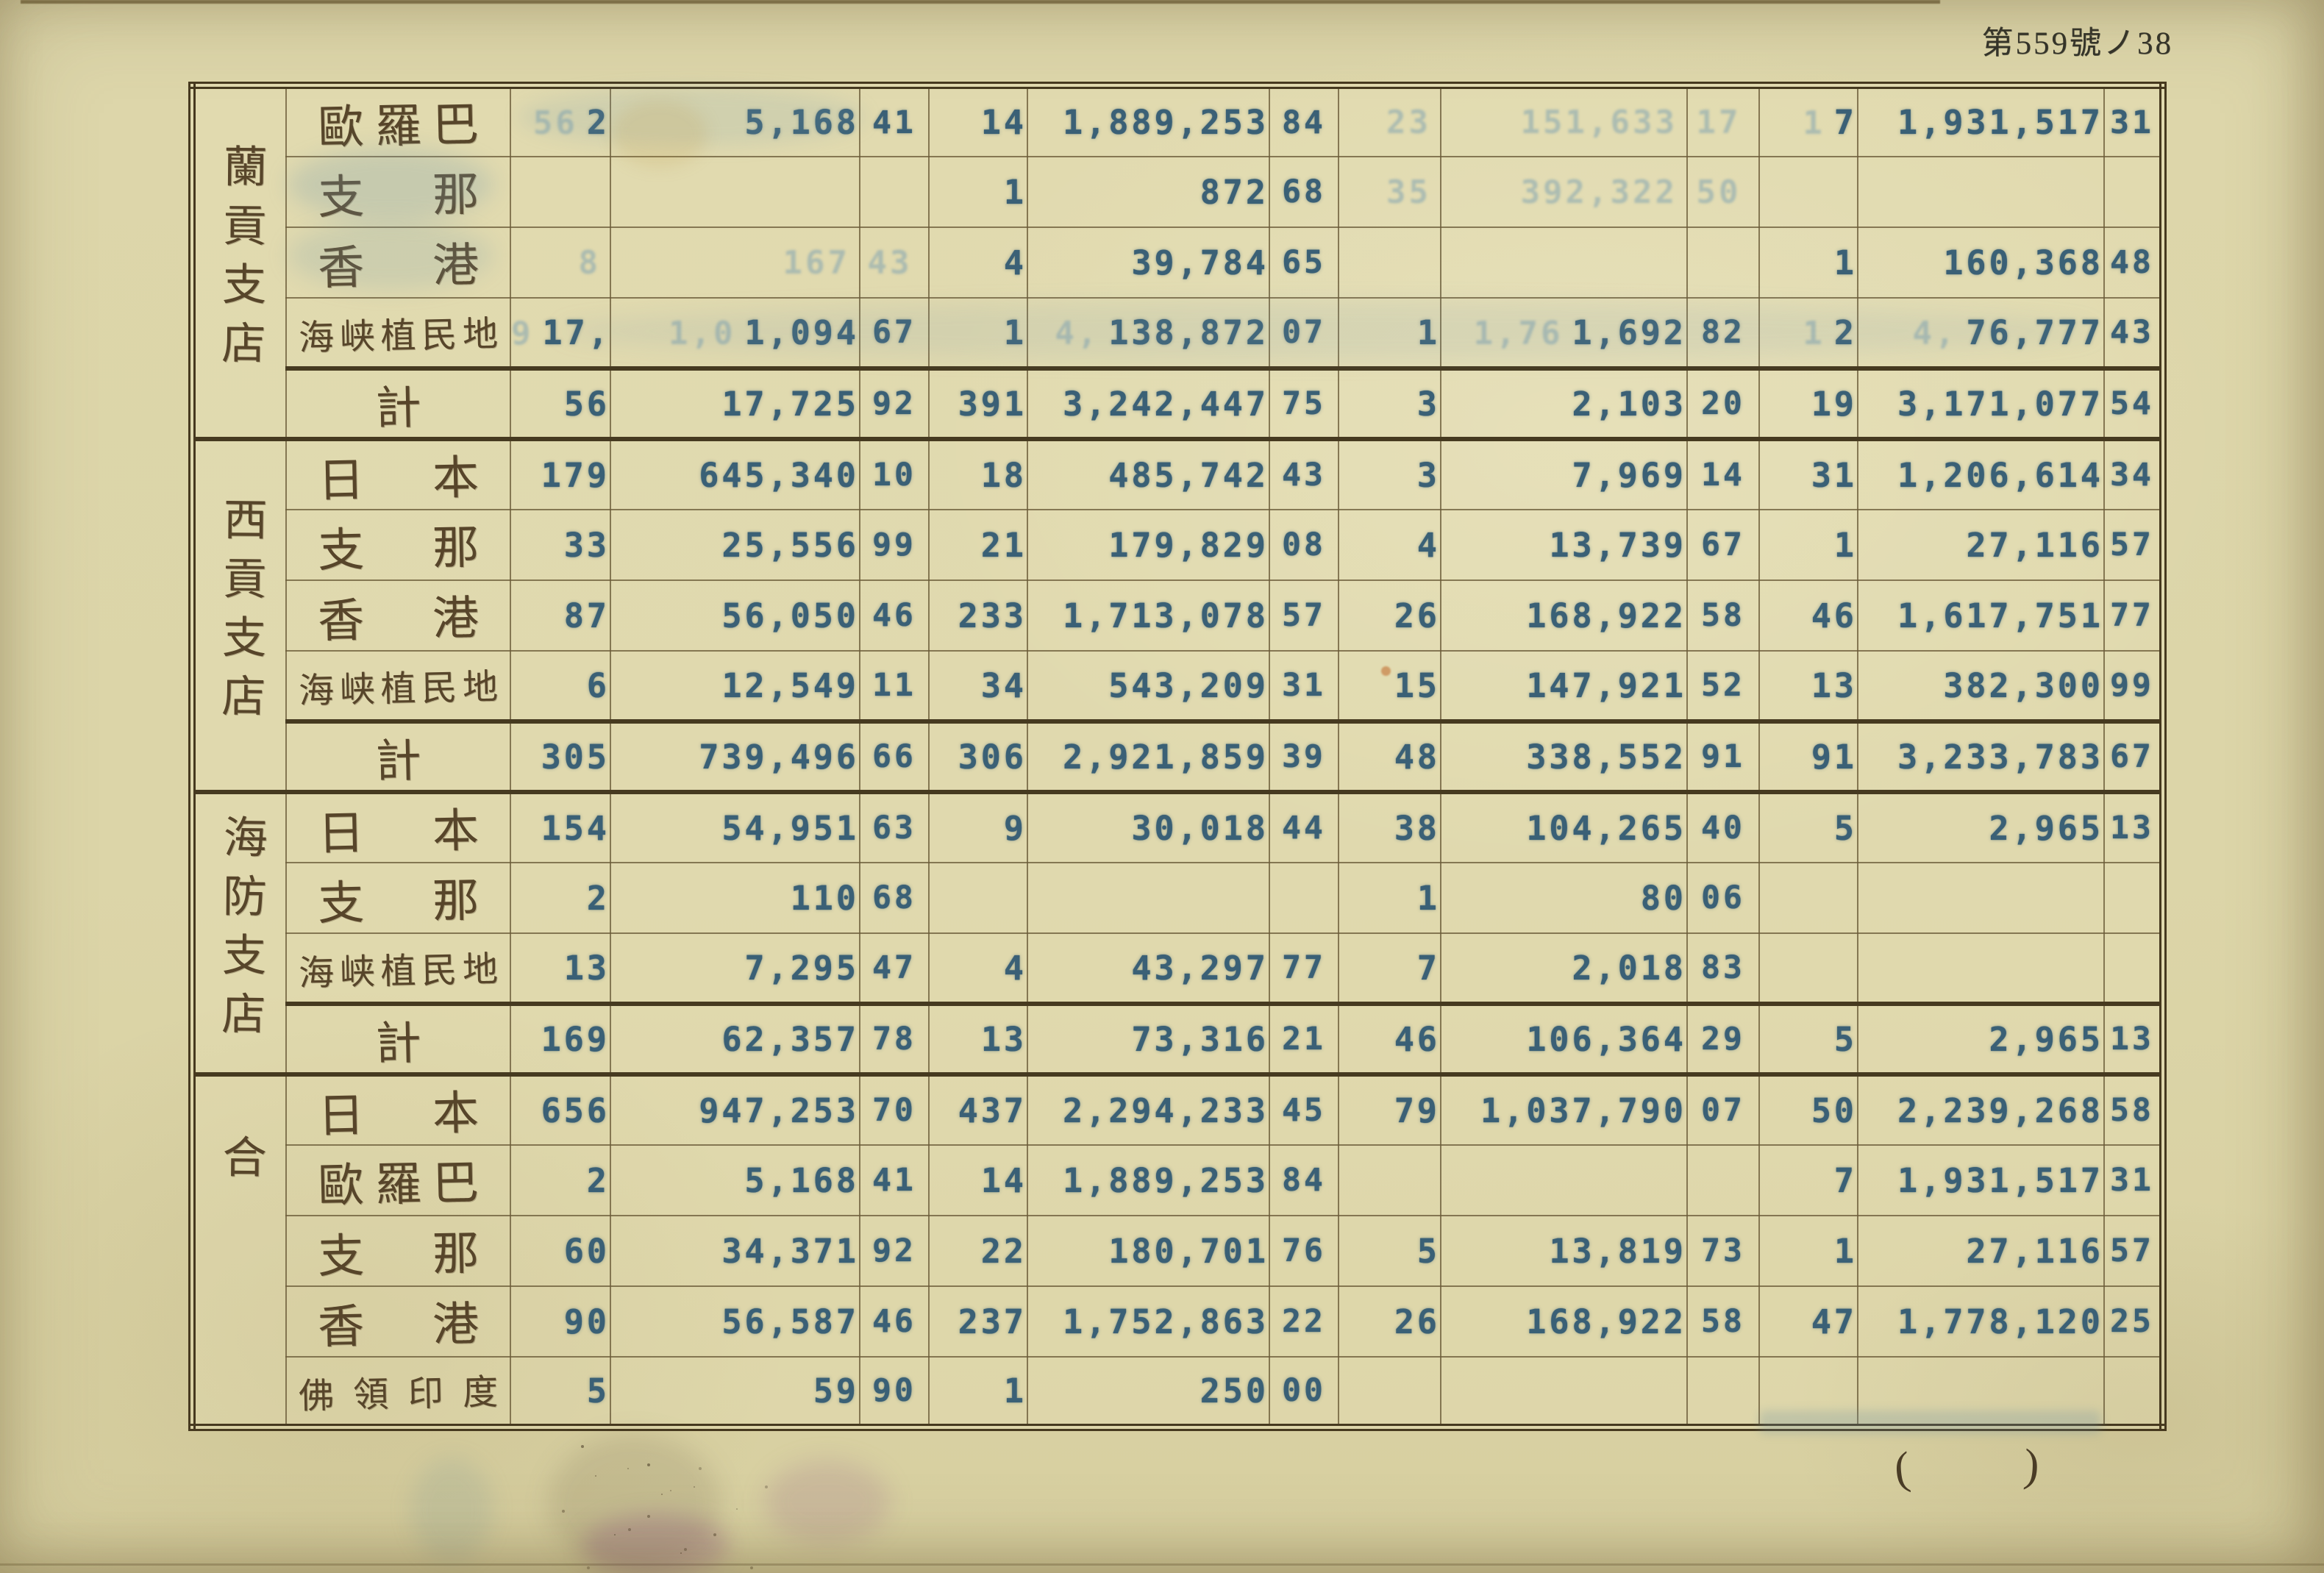 The height and width of the screenshot is (1573, 2324). I want to click on cents-cell: 43, so click(2133, 333).